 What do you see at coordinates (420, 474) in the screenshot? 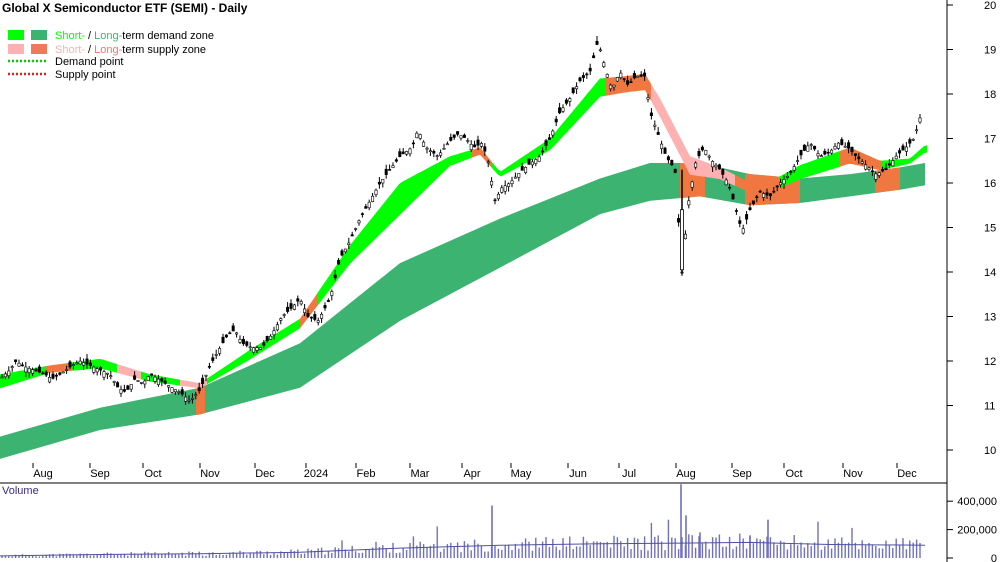
I see `x-tick-label: Mar` at bounding box center [420, 474].